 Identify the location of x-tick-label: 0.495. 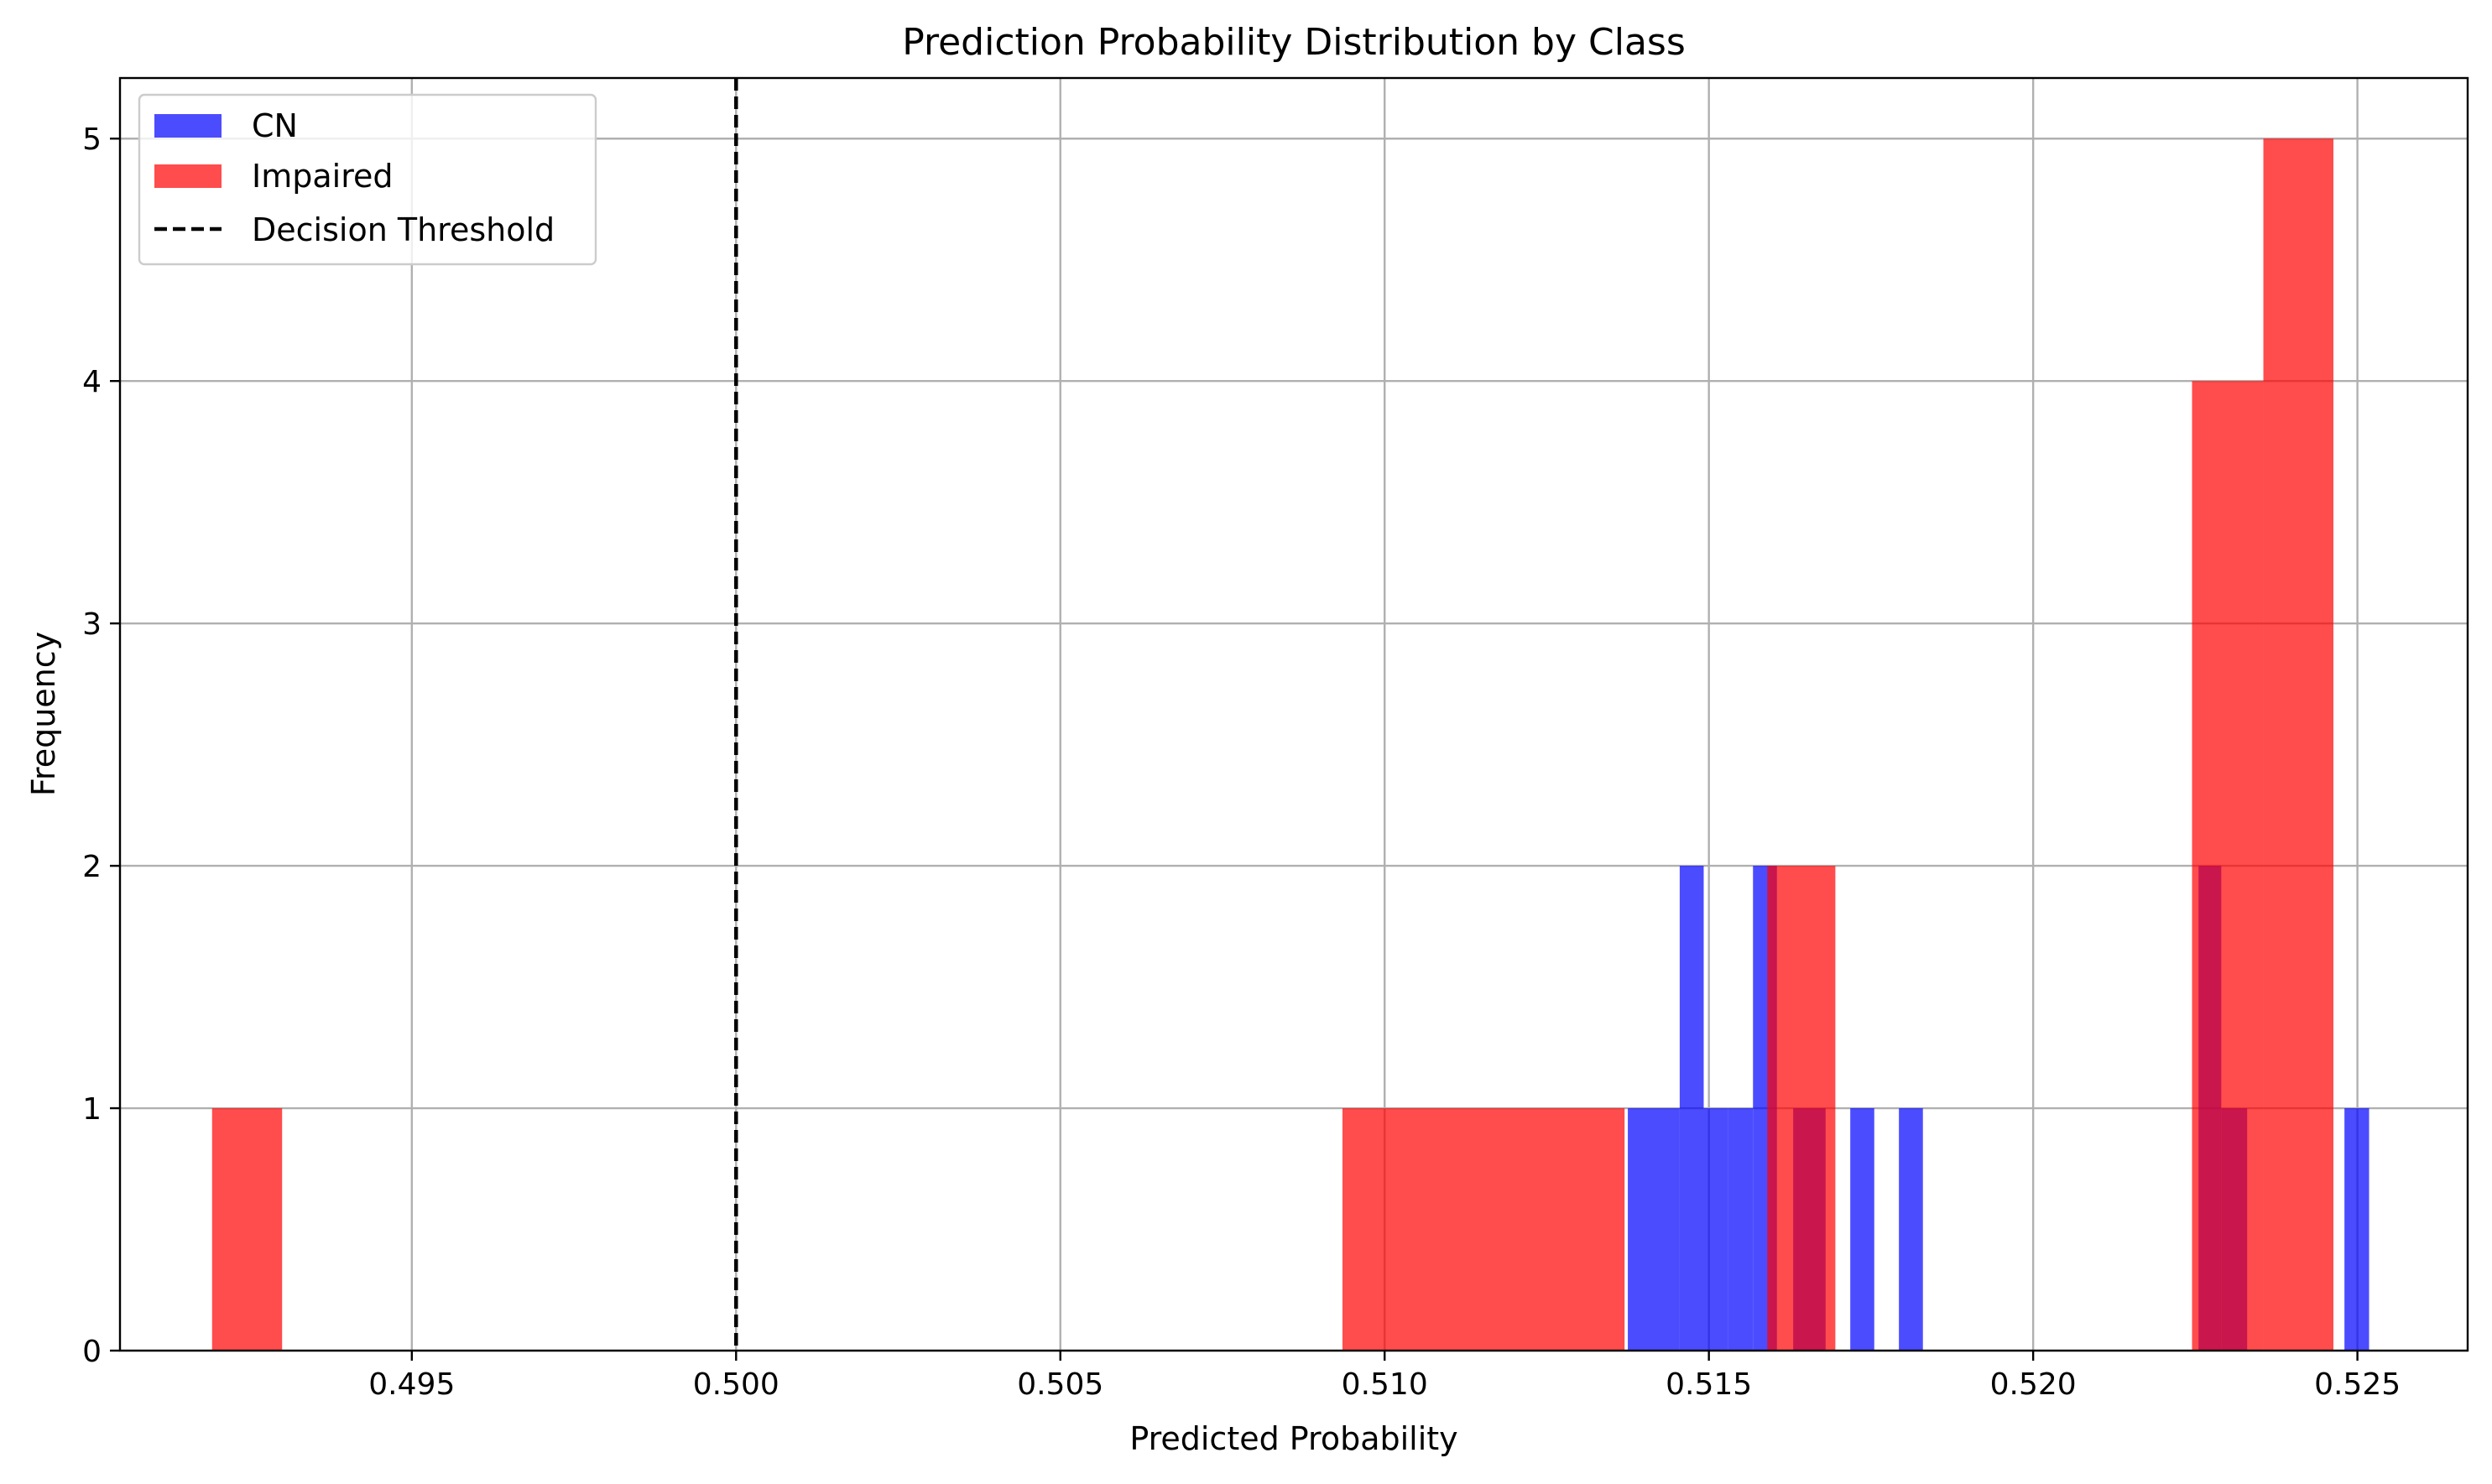
(411, 1384).